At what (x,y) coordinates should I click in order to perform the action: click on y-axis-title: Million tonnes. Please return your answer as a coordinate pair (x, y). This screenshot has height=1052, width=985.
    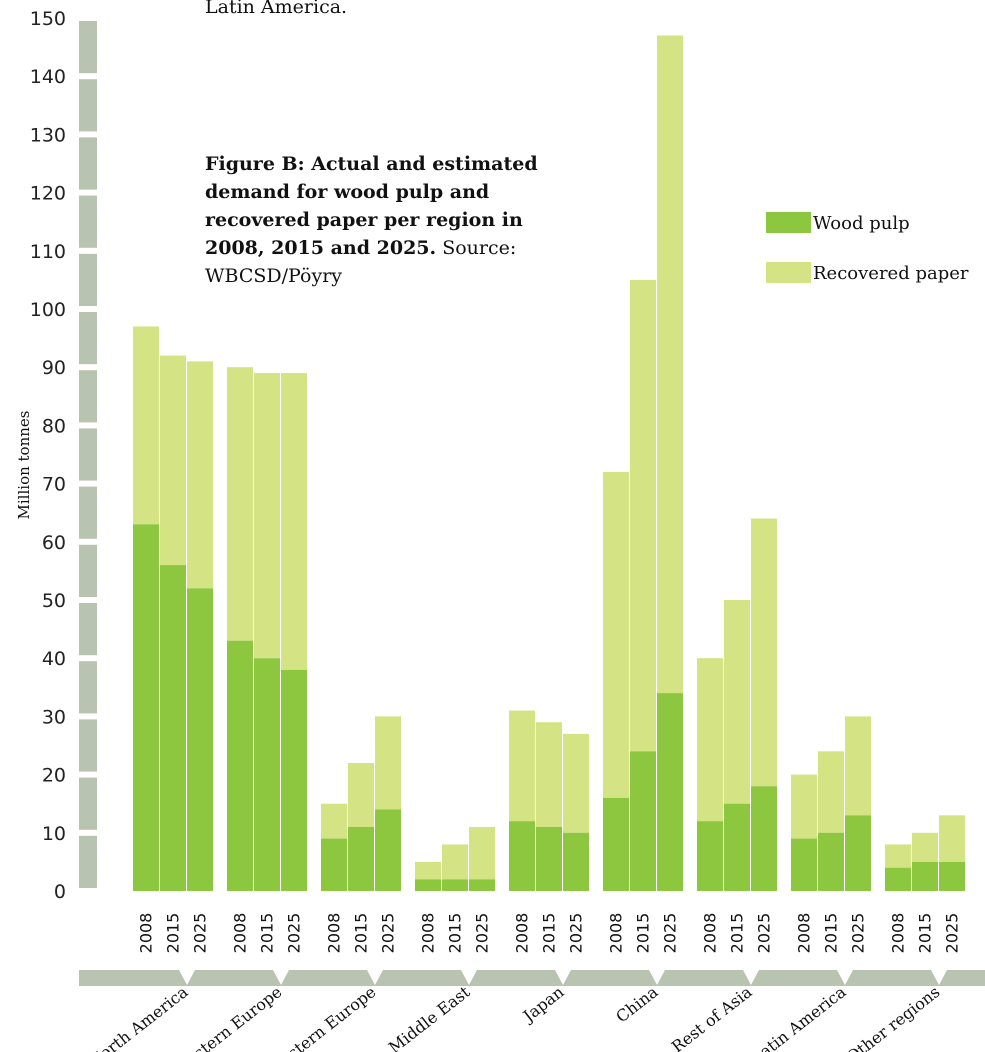
    Looking at the image, I should click on (24, 465).